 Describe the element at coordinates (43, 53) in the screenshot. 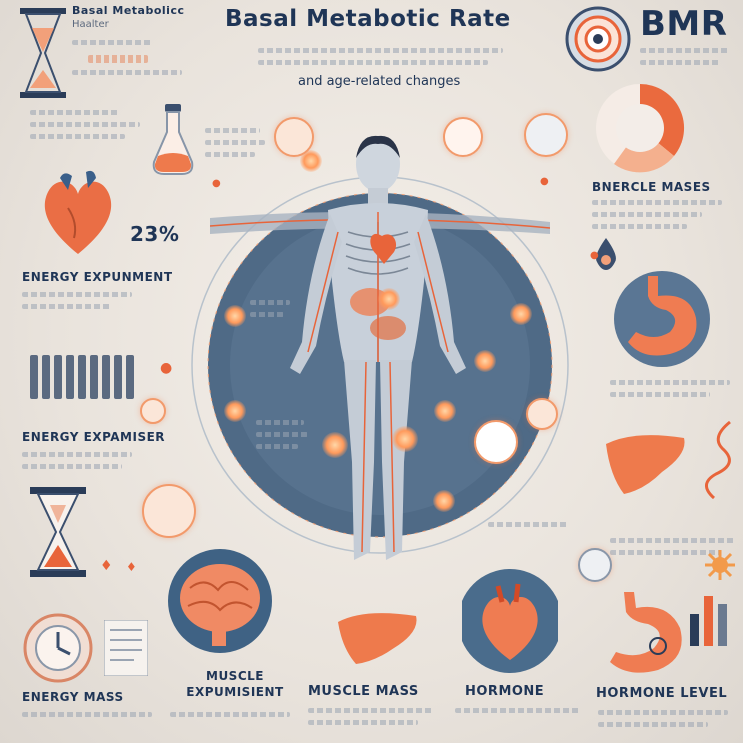

I see `hourglass-icon` at that location.